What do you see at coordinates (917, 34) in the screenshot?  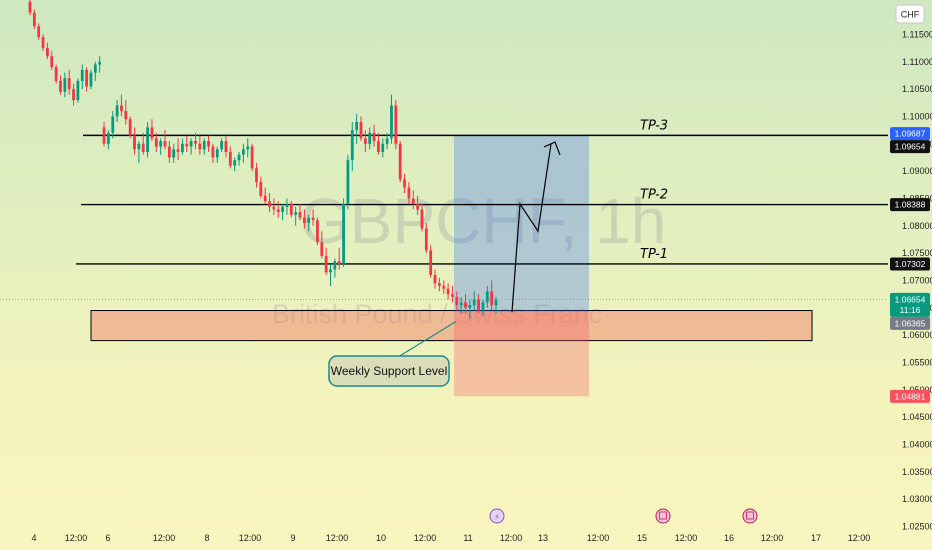 I see `y-tick-label: 1.11500` at bounding box center [917, 34].